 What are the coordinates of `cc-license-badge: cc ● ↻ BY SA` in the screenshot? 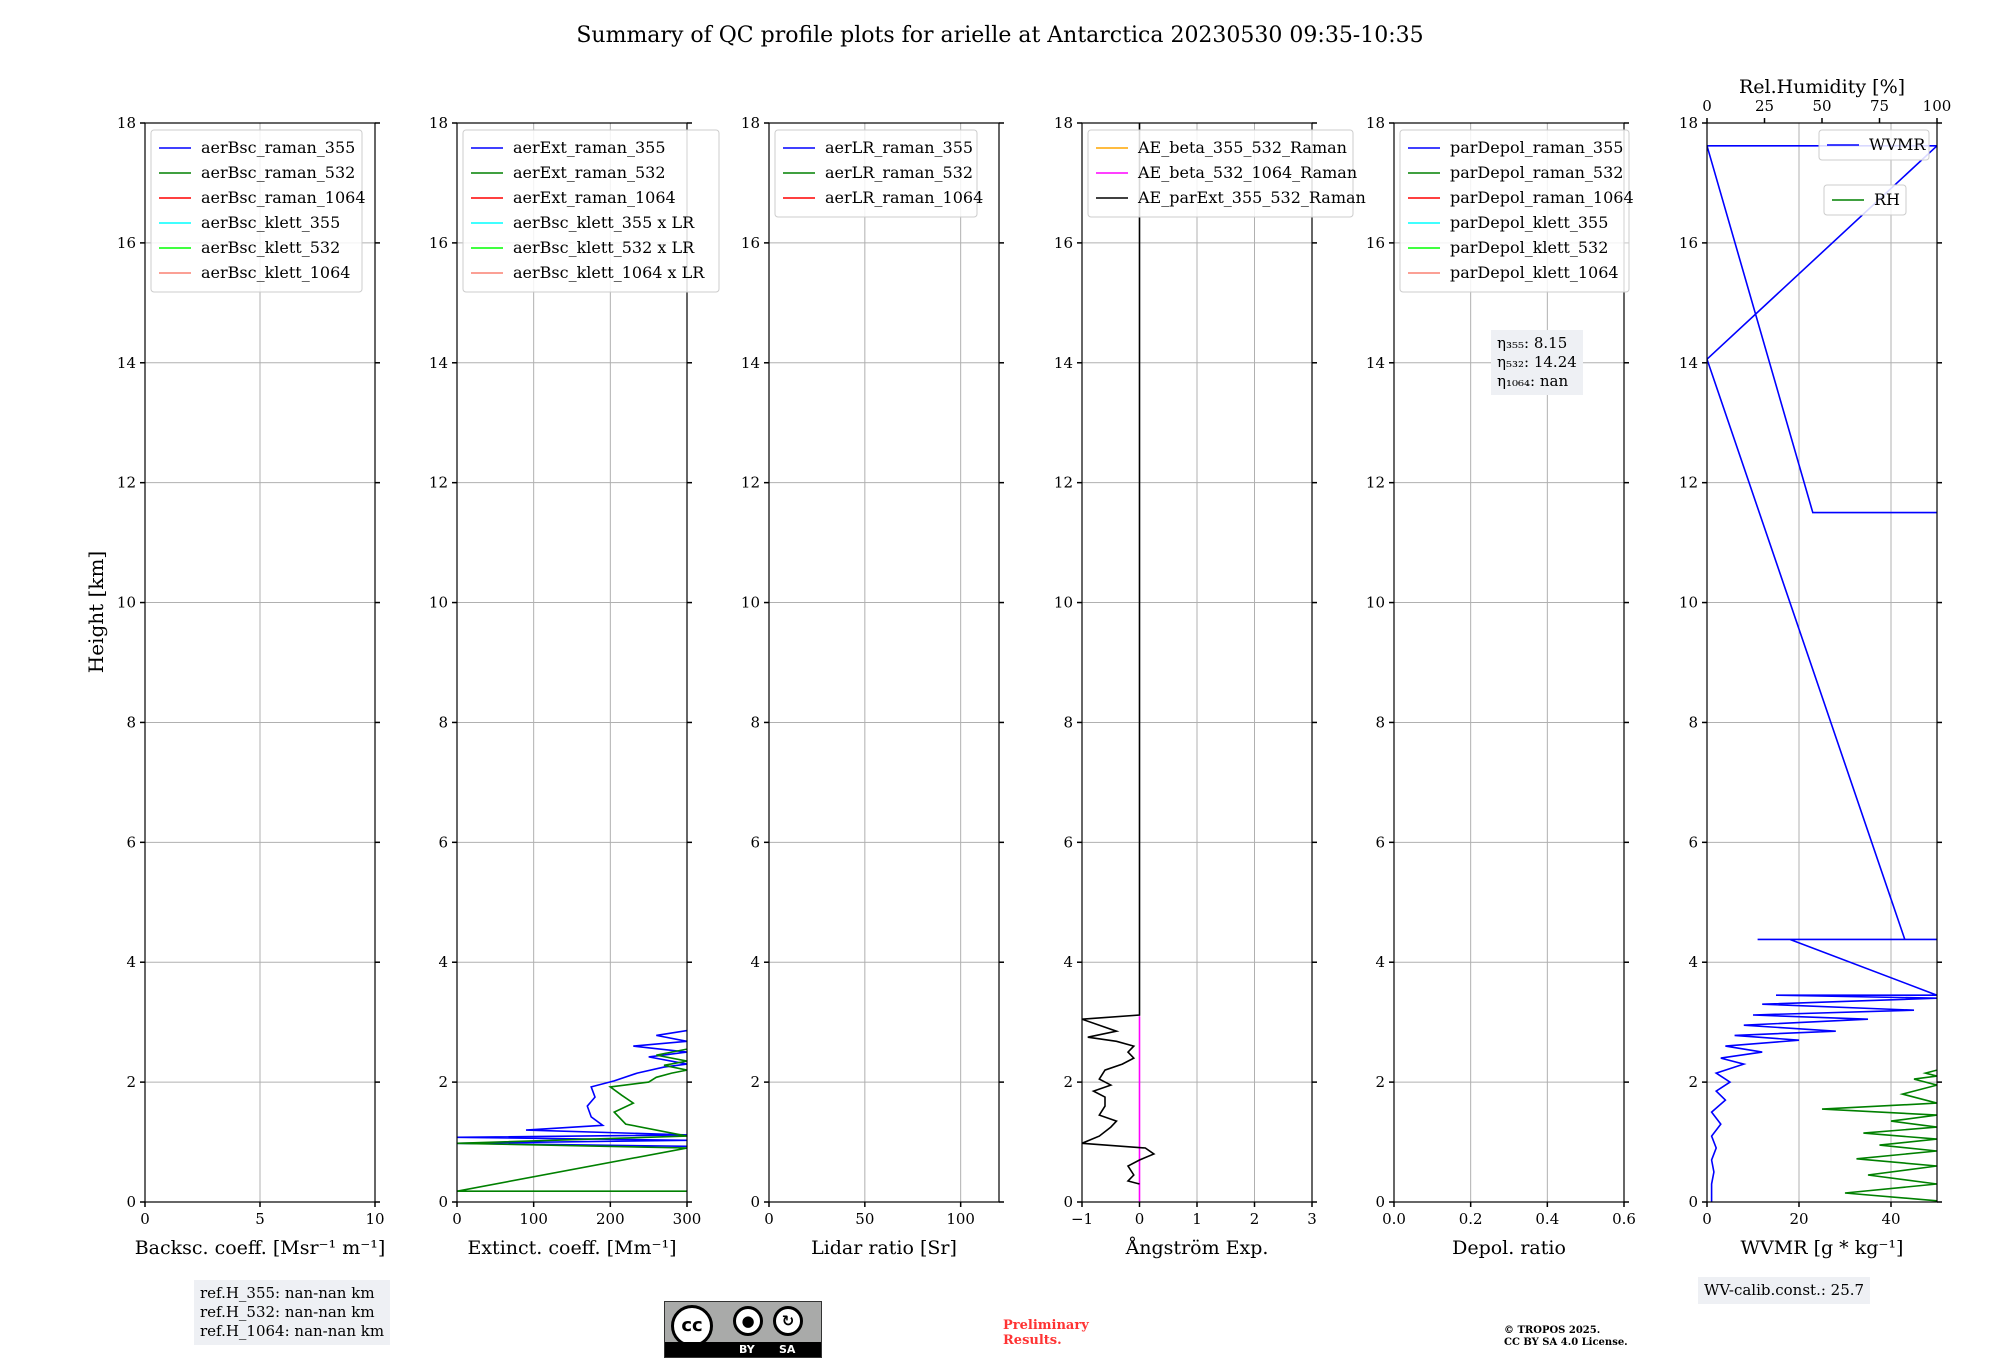 It's located at (743, 1329).